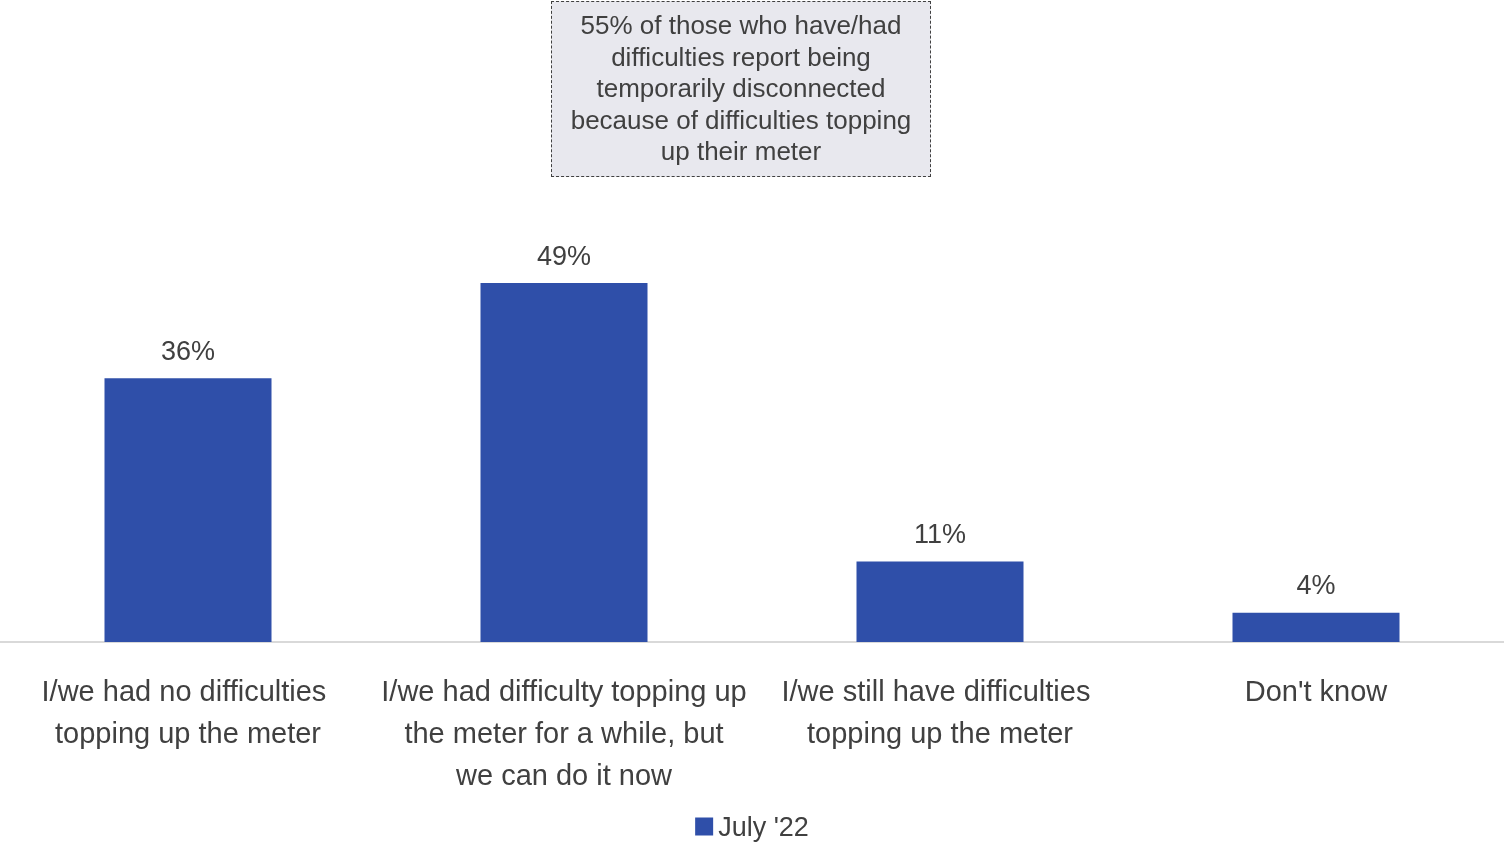  I want to click on data-label: 11%, so click(940, 533).